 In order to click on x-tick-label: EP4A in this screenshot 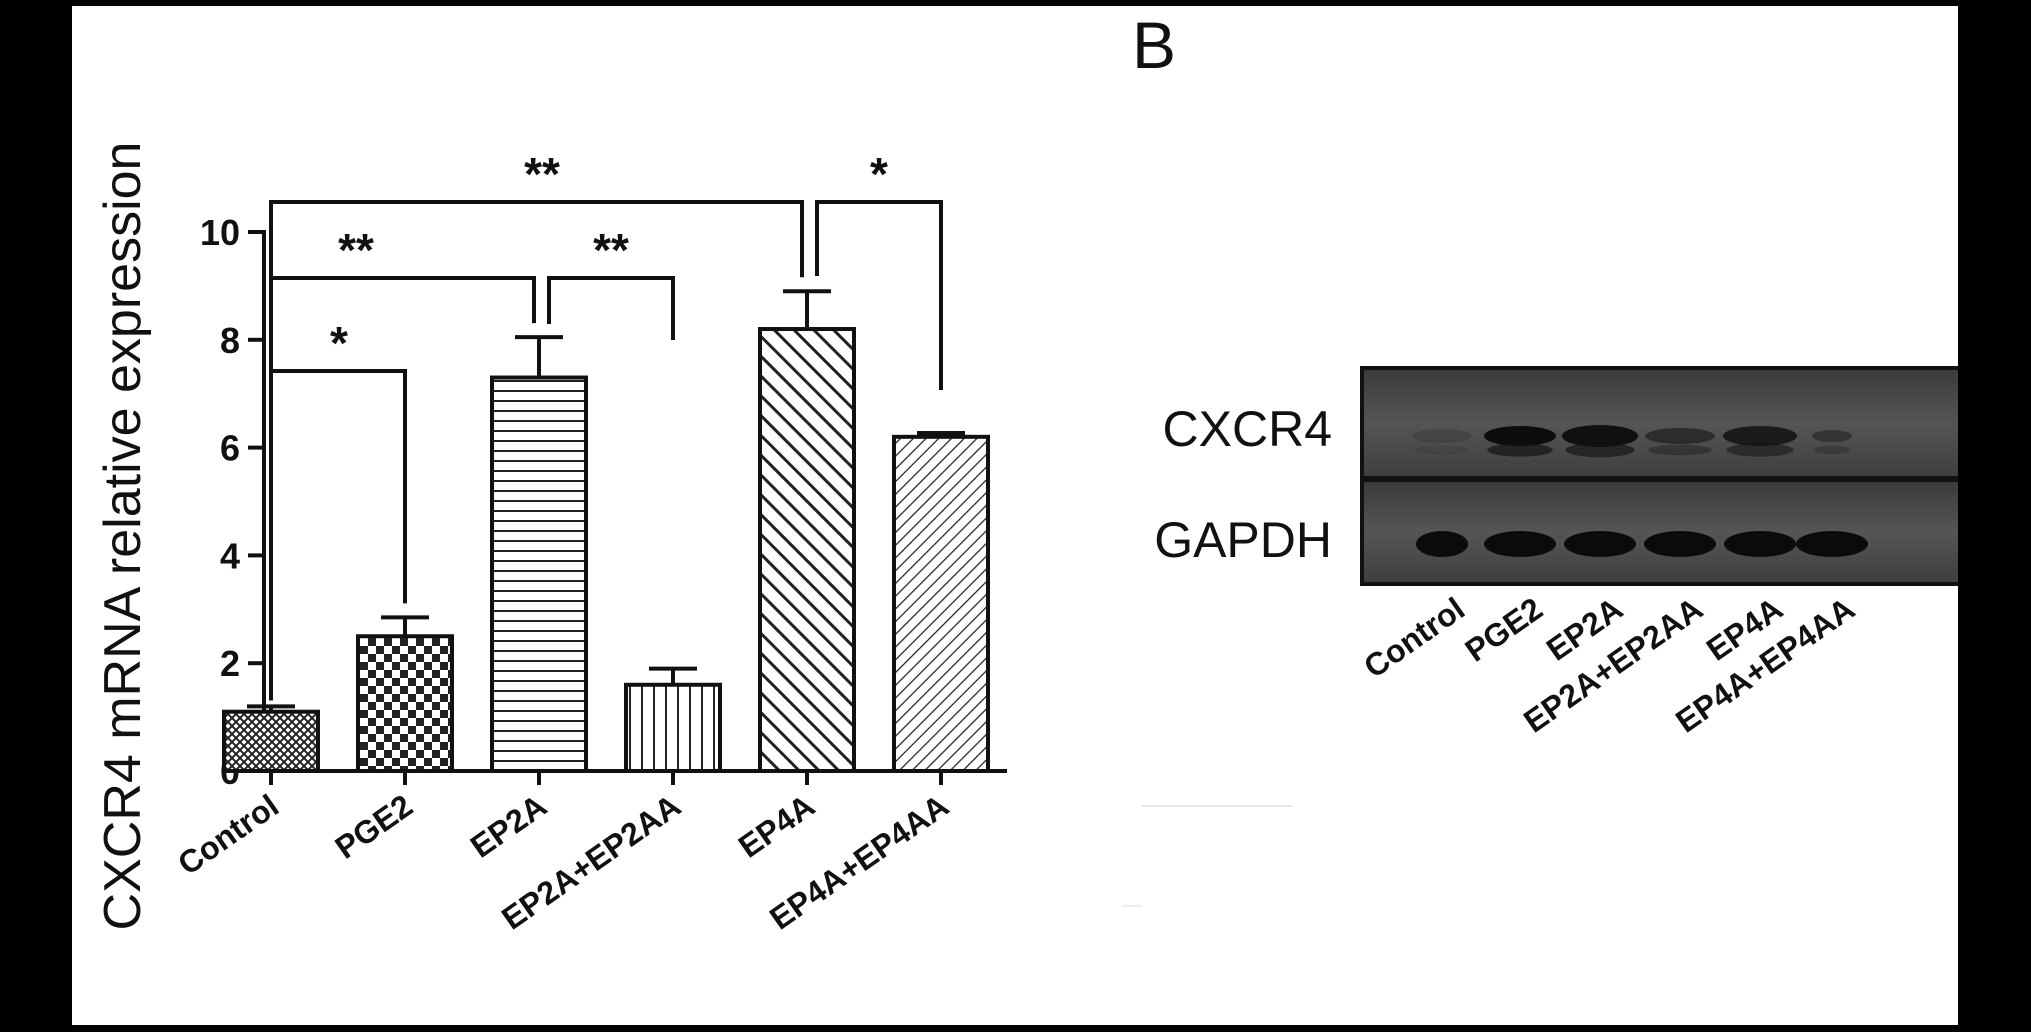, I will do `click(776, 825)`.